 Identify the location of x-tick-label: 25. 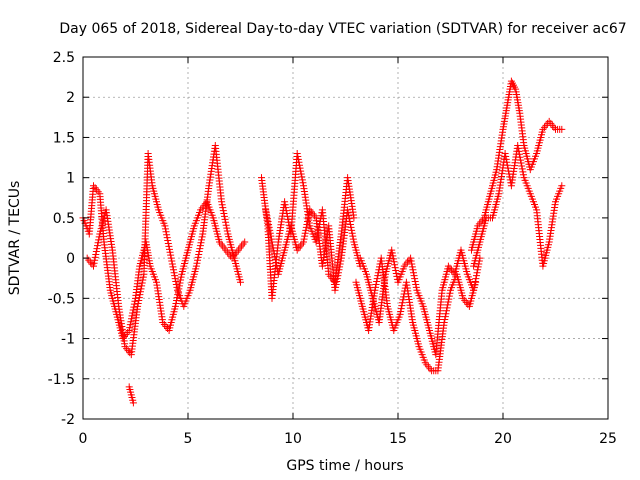
(608, 439).